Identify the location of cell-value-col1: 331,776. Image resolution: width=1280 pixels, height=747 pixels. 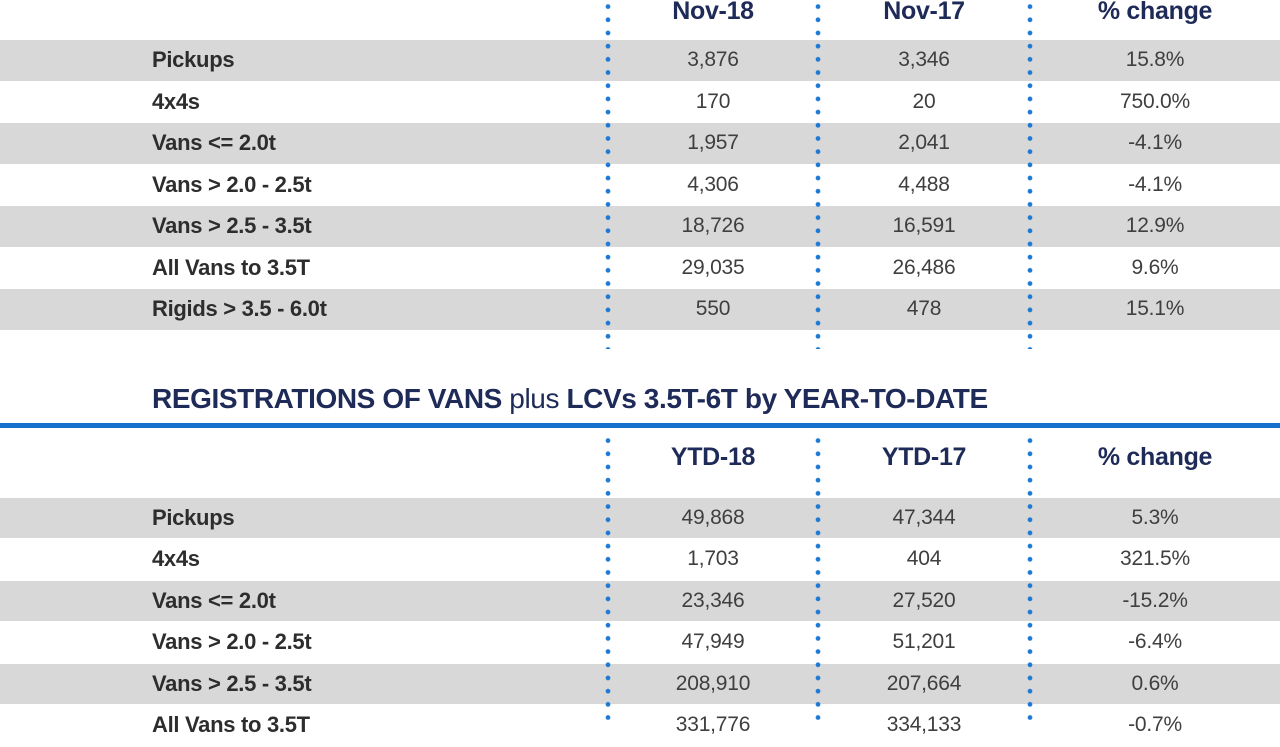
(713, 725).